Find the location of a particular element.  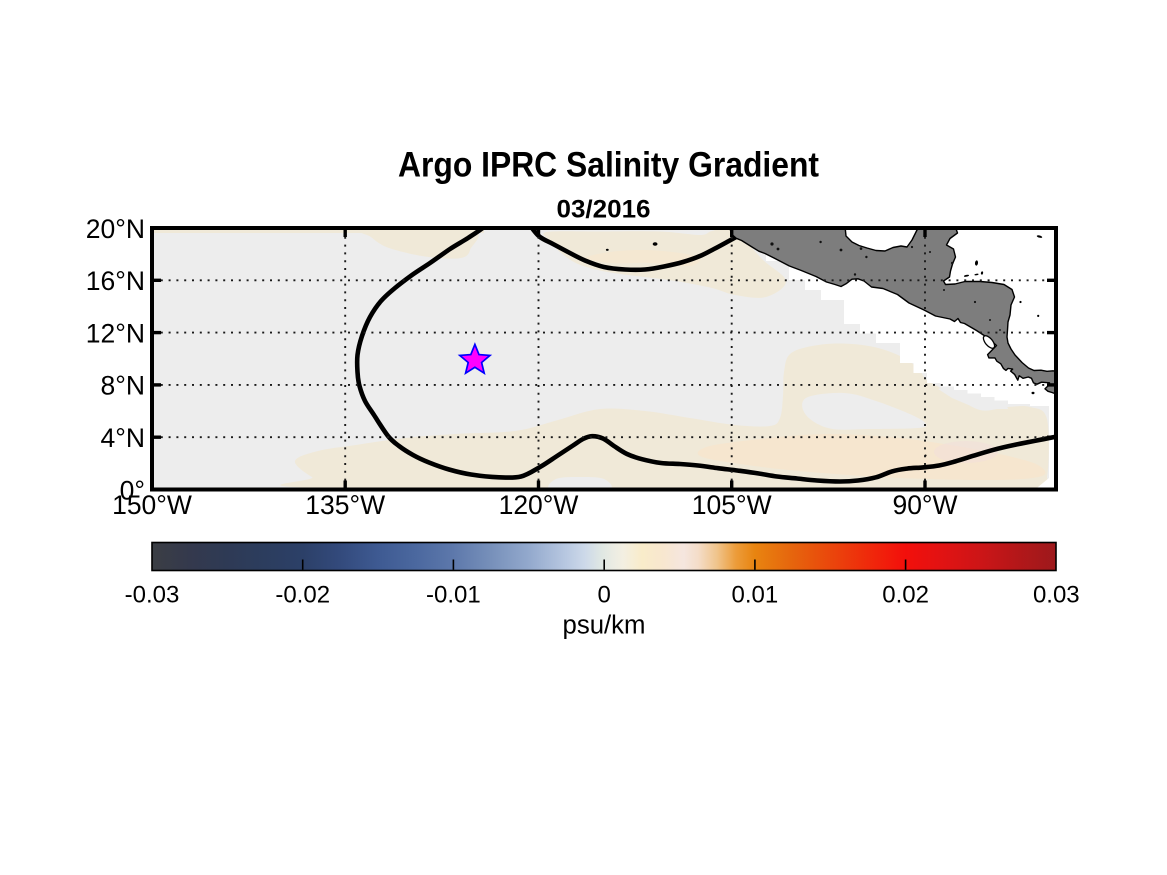

svg-text: 16°N is located at coordinates (115, 281).